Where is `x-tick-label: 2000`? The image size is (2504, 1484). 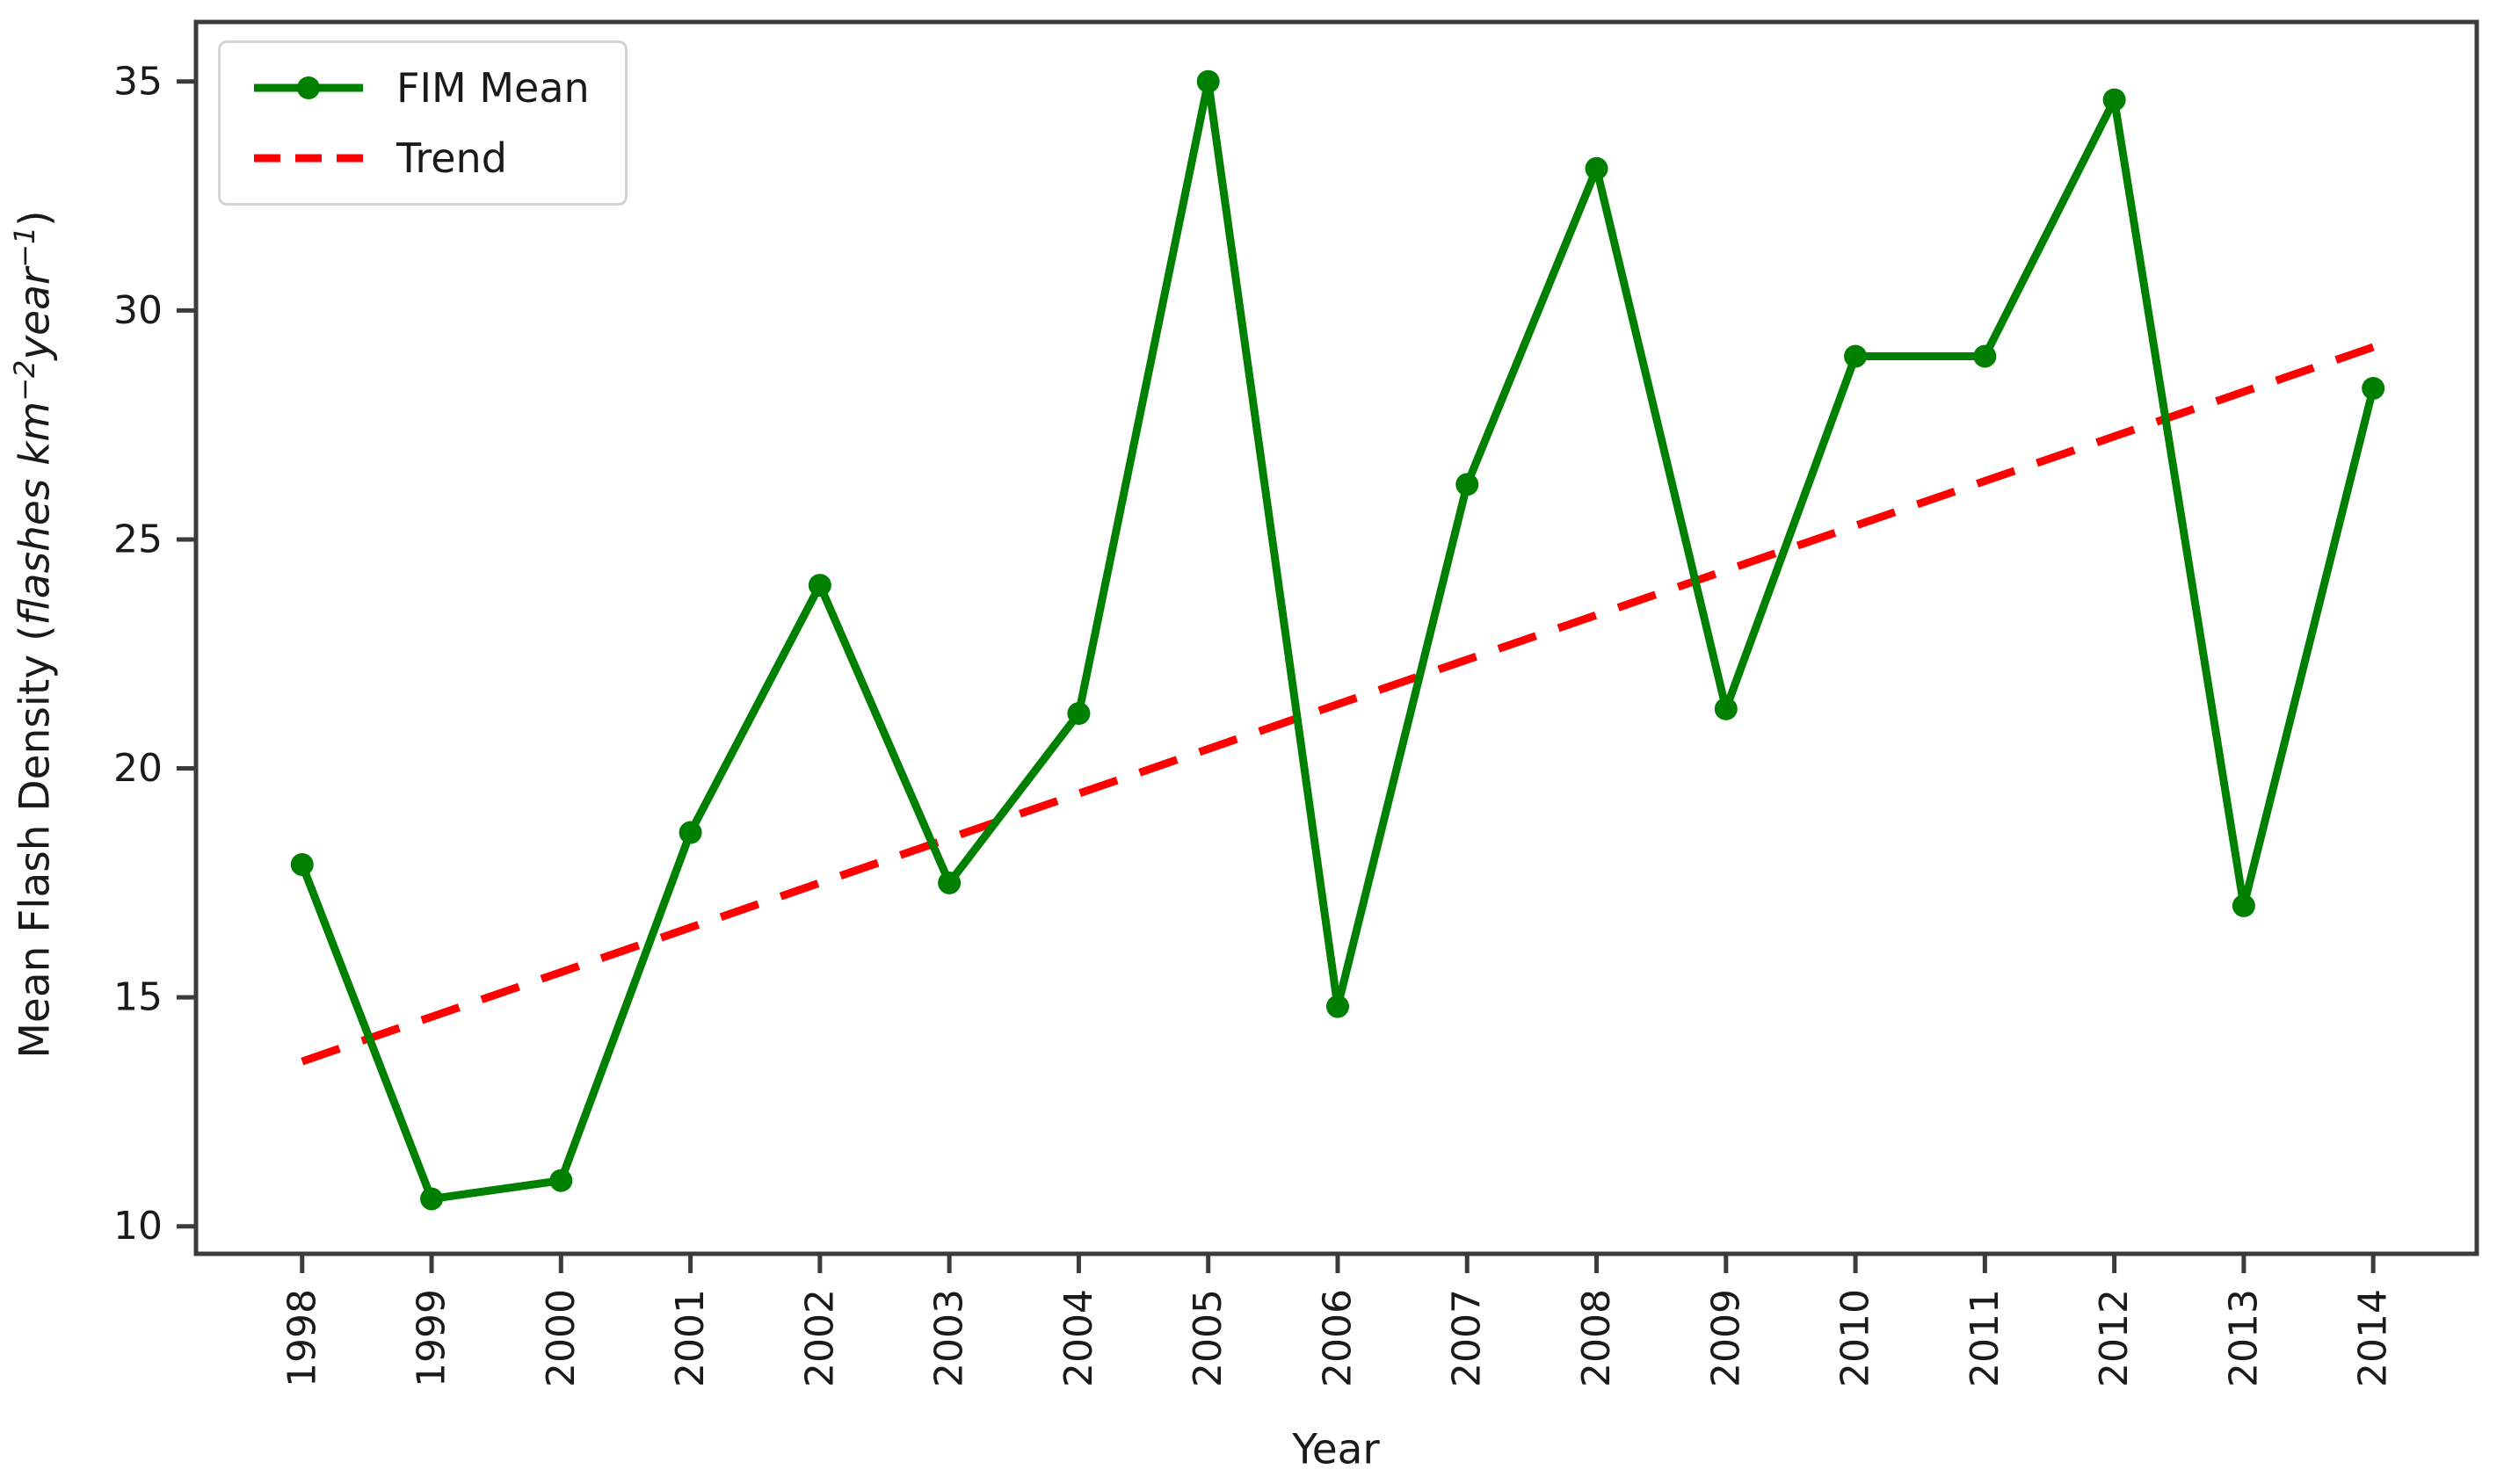 x-tick-label: 2000 is located at coordinates (561, 1338).